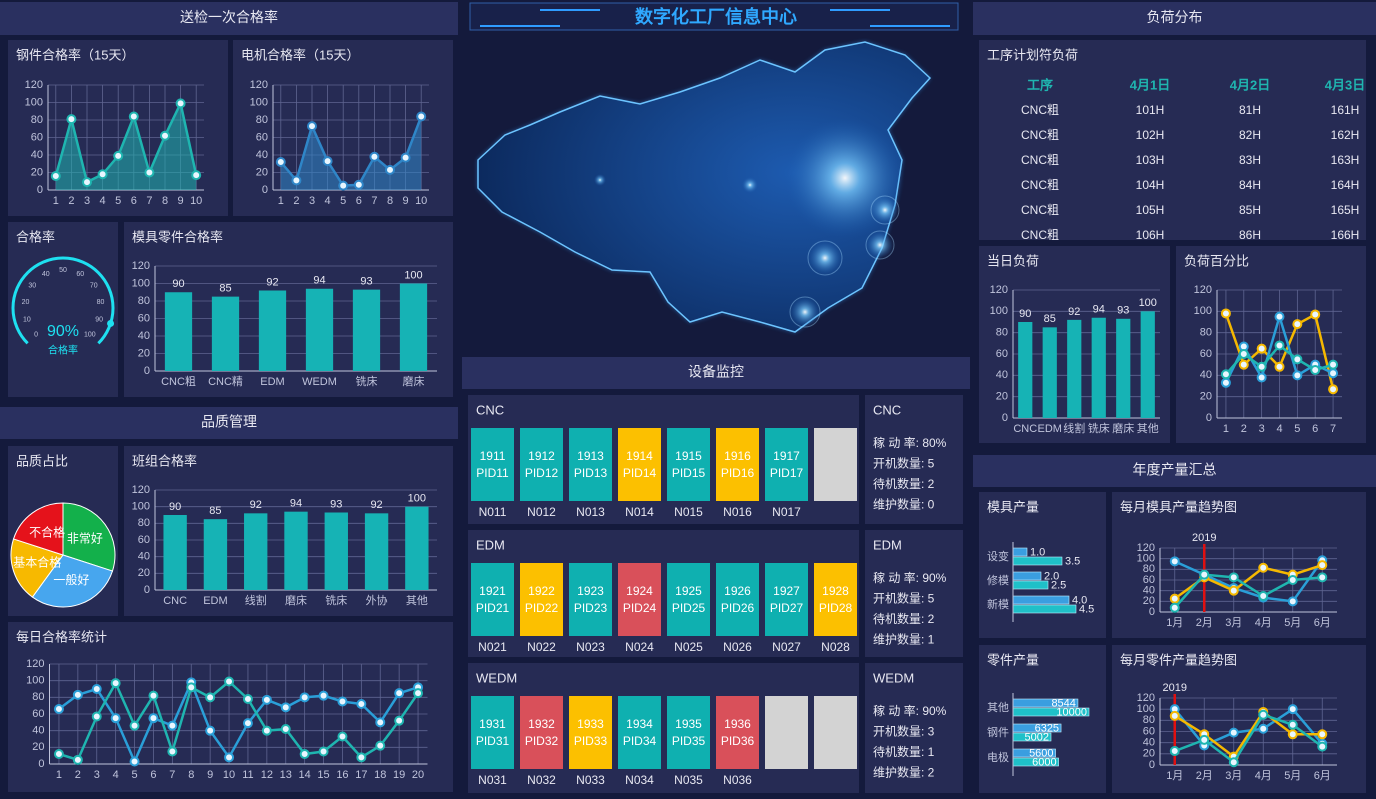 The image size is (1376, 799). I want to click on pie-label: 基本合格, so click(37, 562).